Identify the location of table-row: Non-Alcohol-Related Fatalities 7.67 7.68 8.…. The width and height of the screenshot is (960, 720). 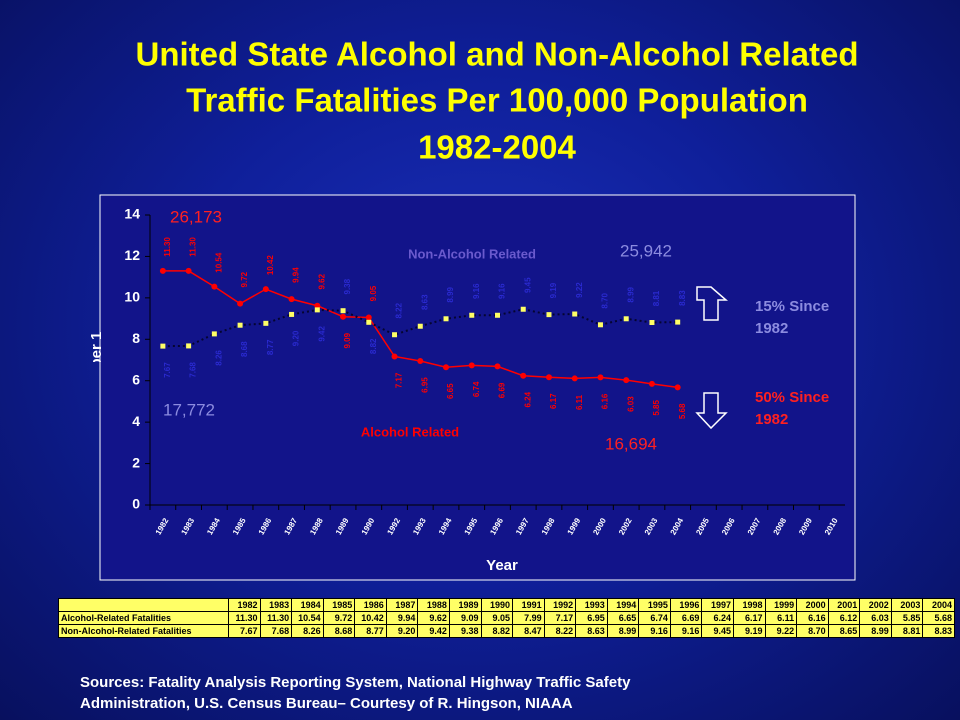
(506, 631).